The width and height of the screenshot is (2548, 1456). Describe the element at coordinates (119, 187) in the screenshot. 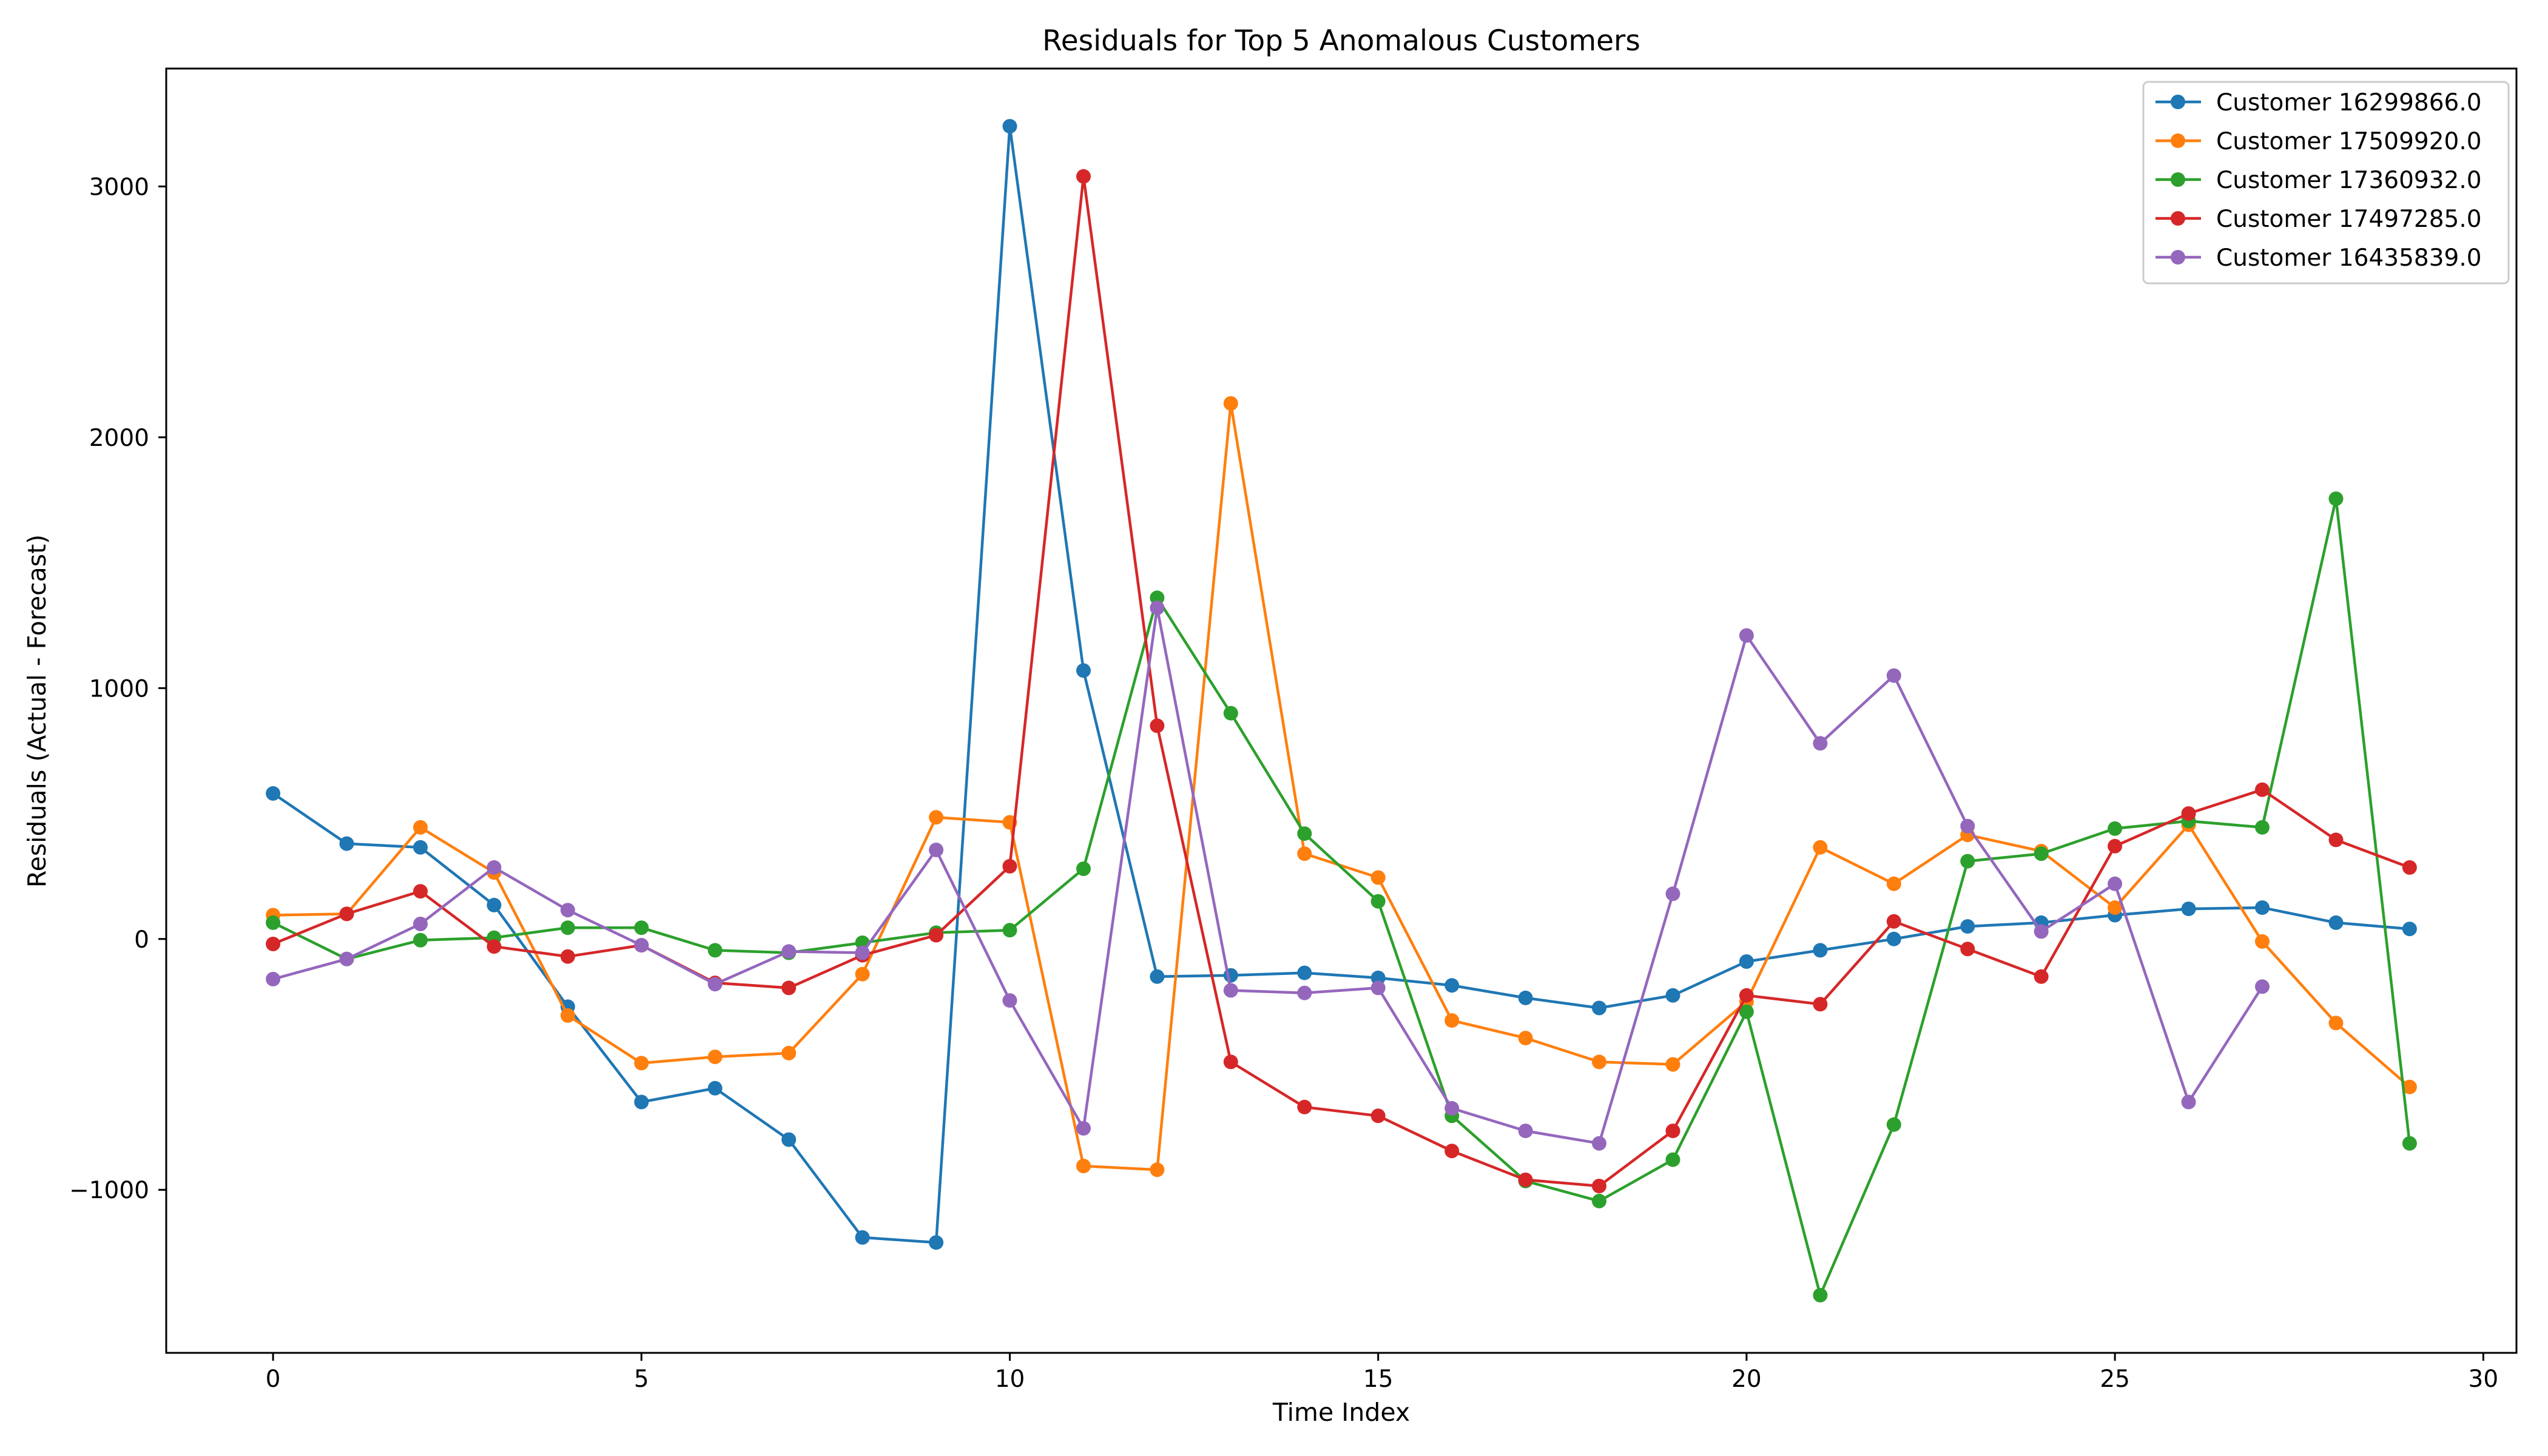

I see `y-tick-label: 3000` at that location.